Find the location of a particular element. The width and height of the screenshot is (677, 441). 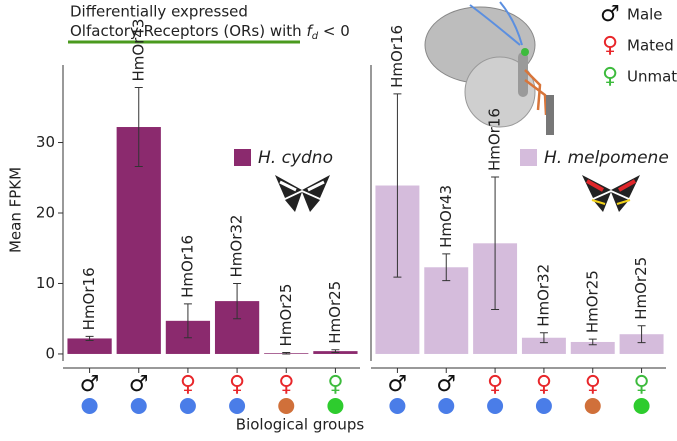

title-line: Olfactory Receptors (ORs) with fd < 0 is located at coordinates (210, 33).